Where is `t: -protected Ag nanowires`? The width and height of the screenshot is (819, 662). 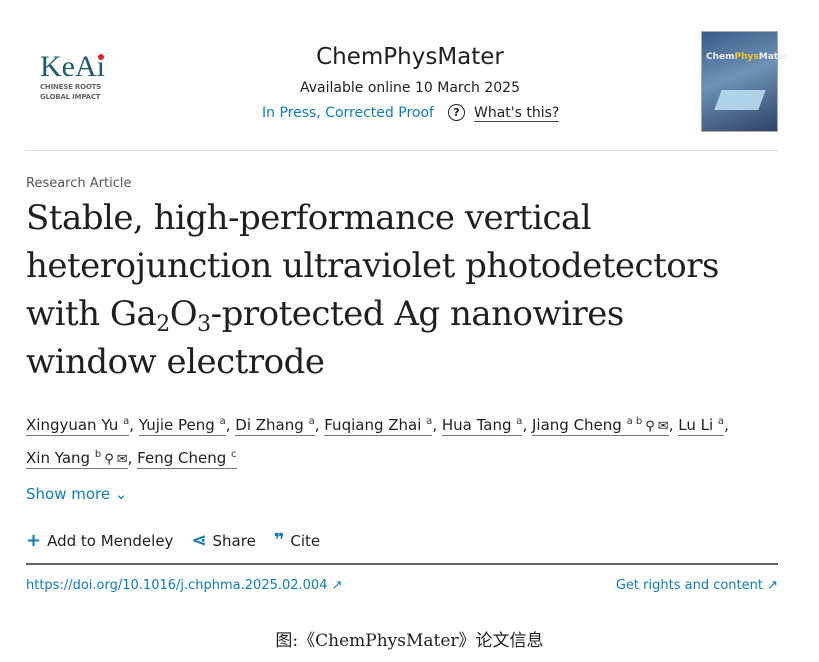 t: -protected Ag nanowires is located at coordinates (417, 314).